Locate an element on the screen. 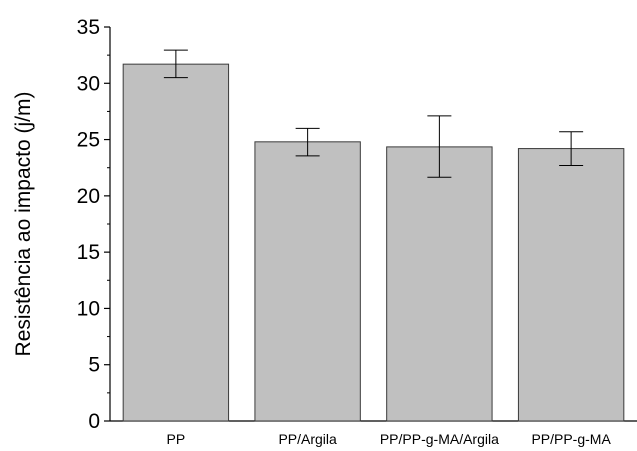 The height and width of the screenshot is (451, 637). x-category-label: PP is located at coordinates (176, 439).